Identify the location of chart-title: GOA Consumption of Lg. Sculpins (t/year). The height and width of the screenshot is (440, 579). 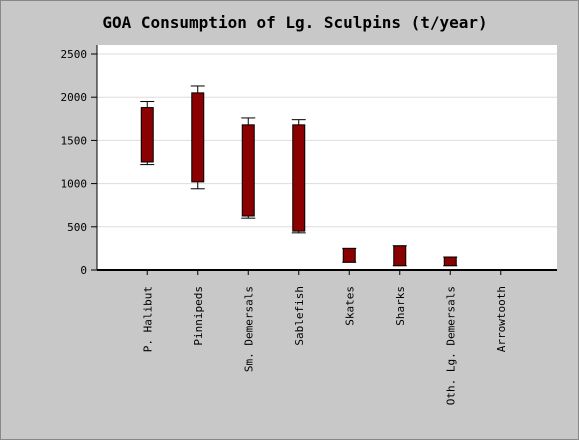
(294, 22).